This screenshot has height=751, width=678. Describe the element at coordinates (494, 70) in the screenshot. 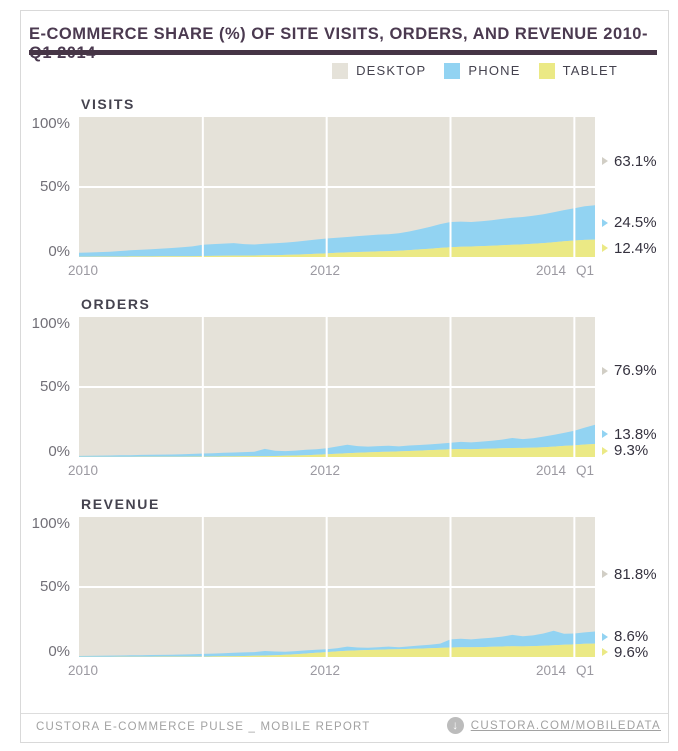

I see `legend-label-phone: PHONE` at that location.